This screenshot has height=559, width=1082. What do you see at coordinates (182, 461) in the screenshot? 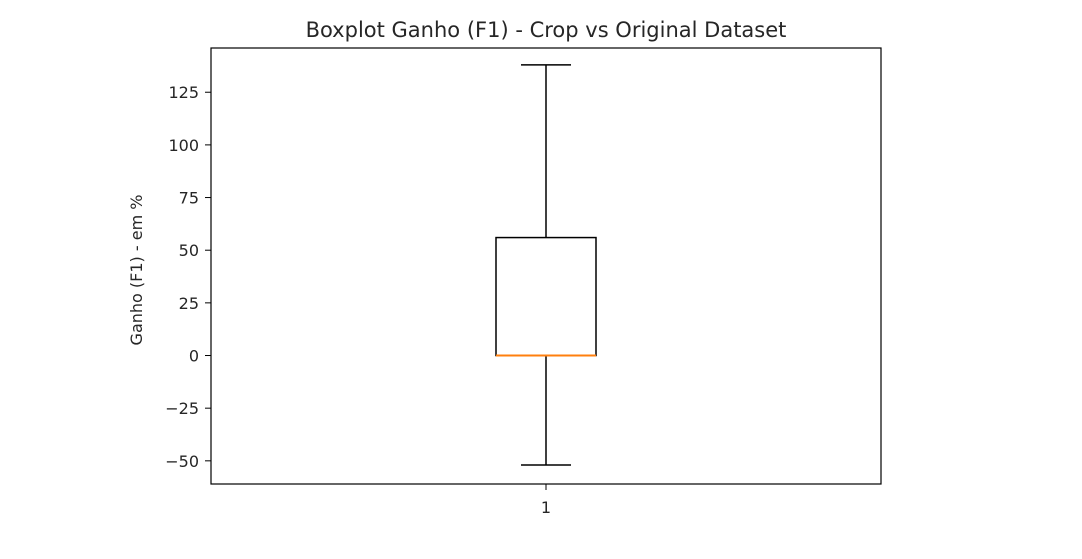
I see `y-tick-label: −50` at bounding box center [182, 461].